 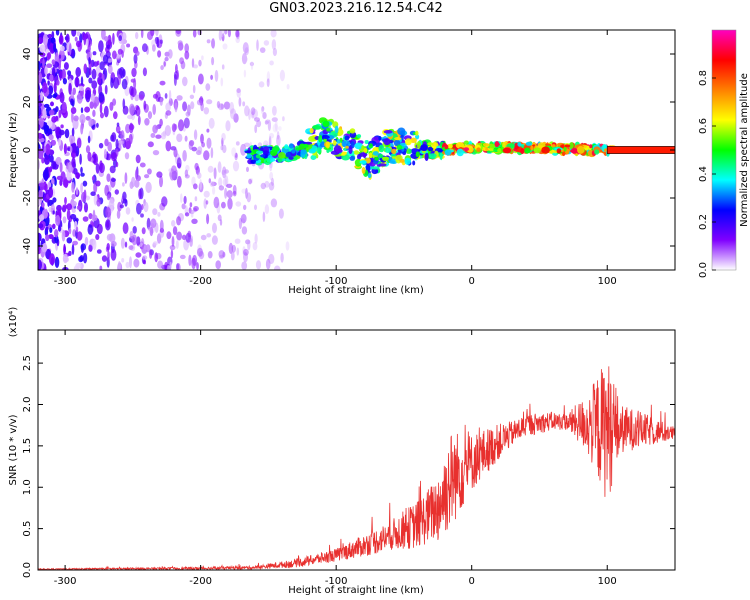 What do you see at coordinates (27, 405) in the screenshot?
I see `snr-y-tick-label: 2.0` at bounding box center [27, 405].